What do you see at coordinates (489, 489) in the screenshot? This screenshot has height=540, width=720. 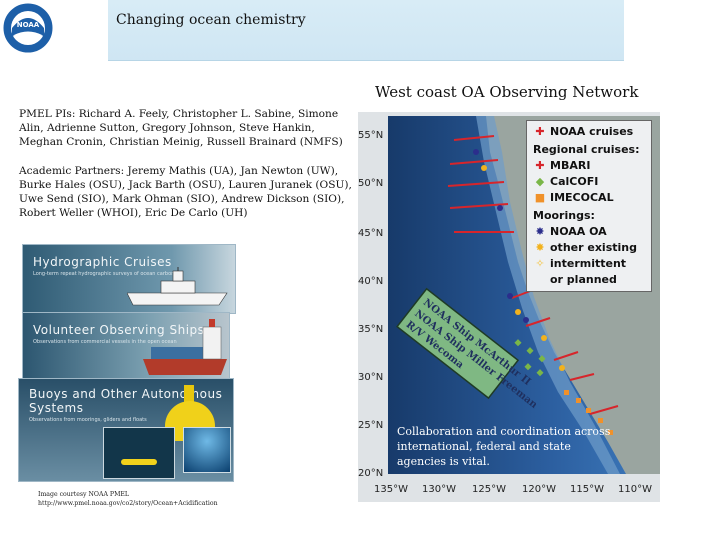 I see `lon-label: 125°W` at bounding box center [489, 489].